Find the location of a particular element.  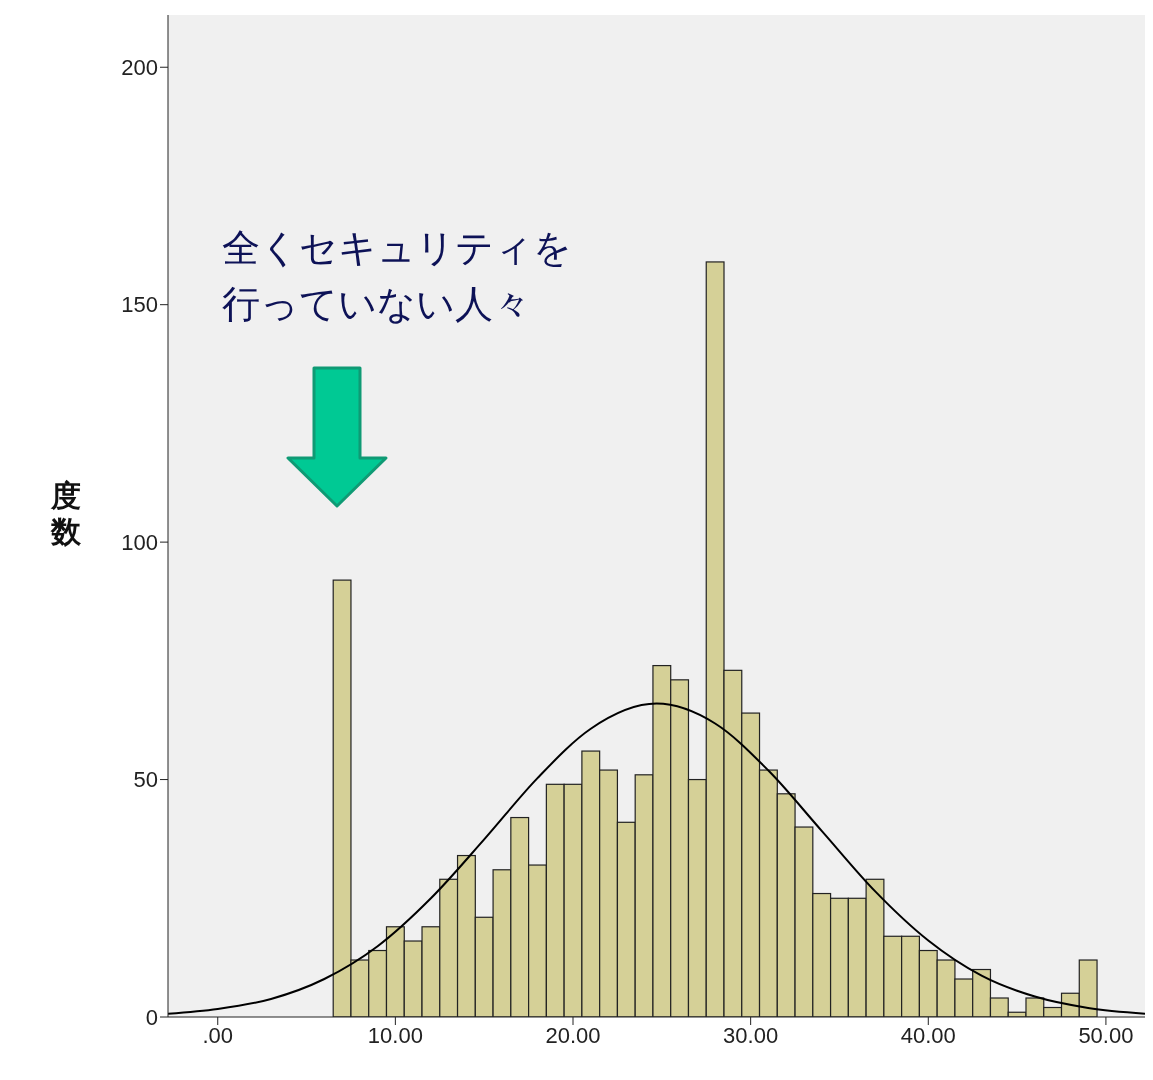

y-tick-label: 50 is located at coordinates (145, 780).